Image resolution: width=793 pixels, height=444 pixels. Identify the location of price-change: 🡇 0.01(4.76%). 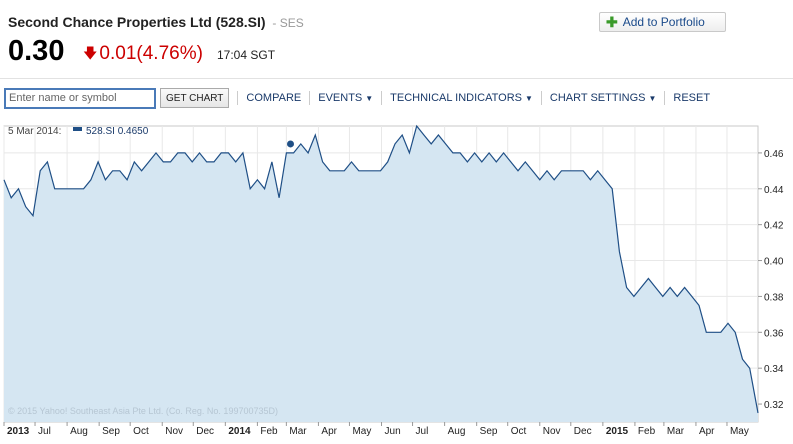
(143, 55).